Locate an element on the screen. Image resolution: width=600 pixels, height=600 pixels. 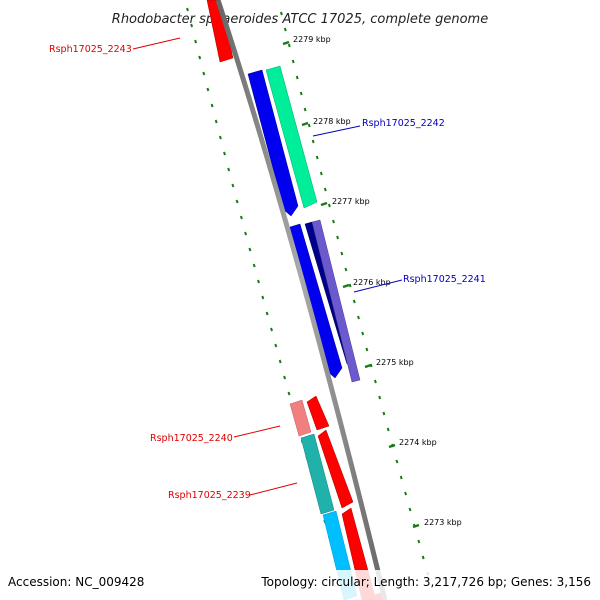
tick-label: 2275 kbp is located at coordinates (395, 362).